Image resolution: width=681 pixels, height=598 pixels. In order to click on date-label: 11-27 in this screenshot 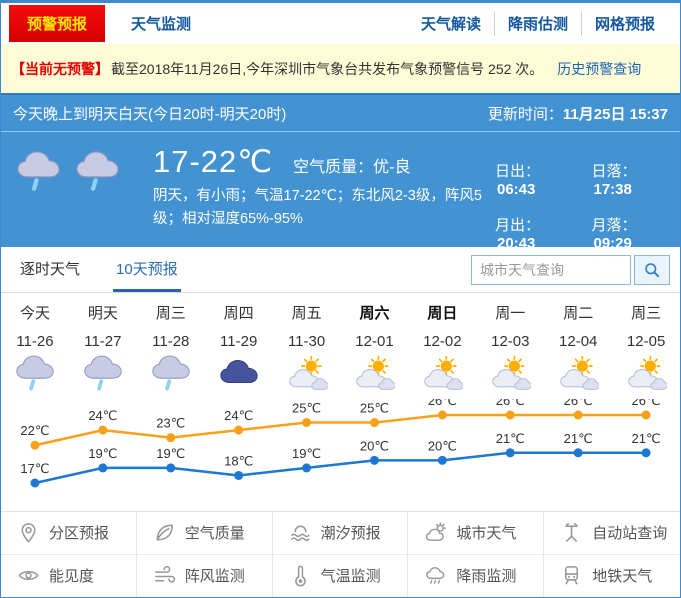, I will do `click(103, 341)`.